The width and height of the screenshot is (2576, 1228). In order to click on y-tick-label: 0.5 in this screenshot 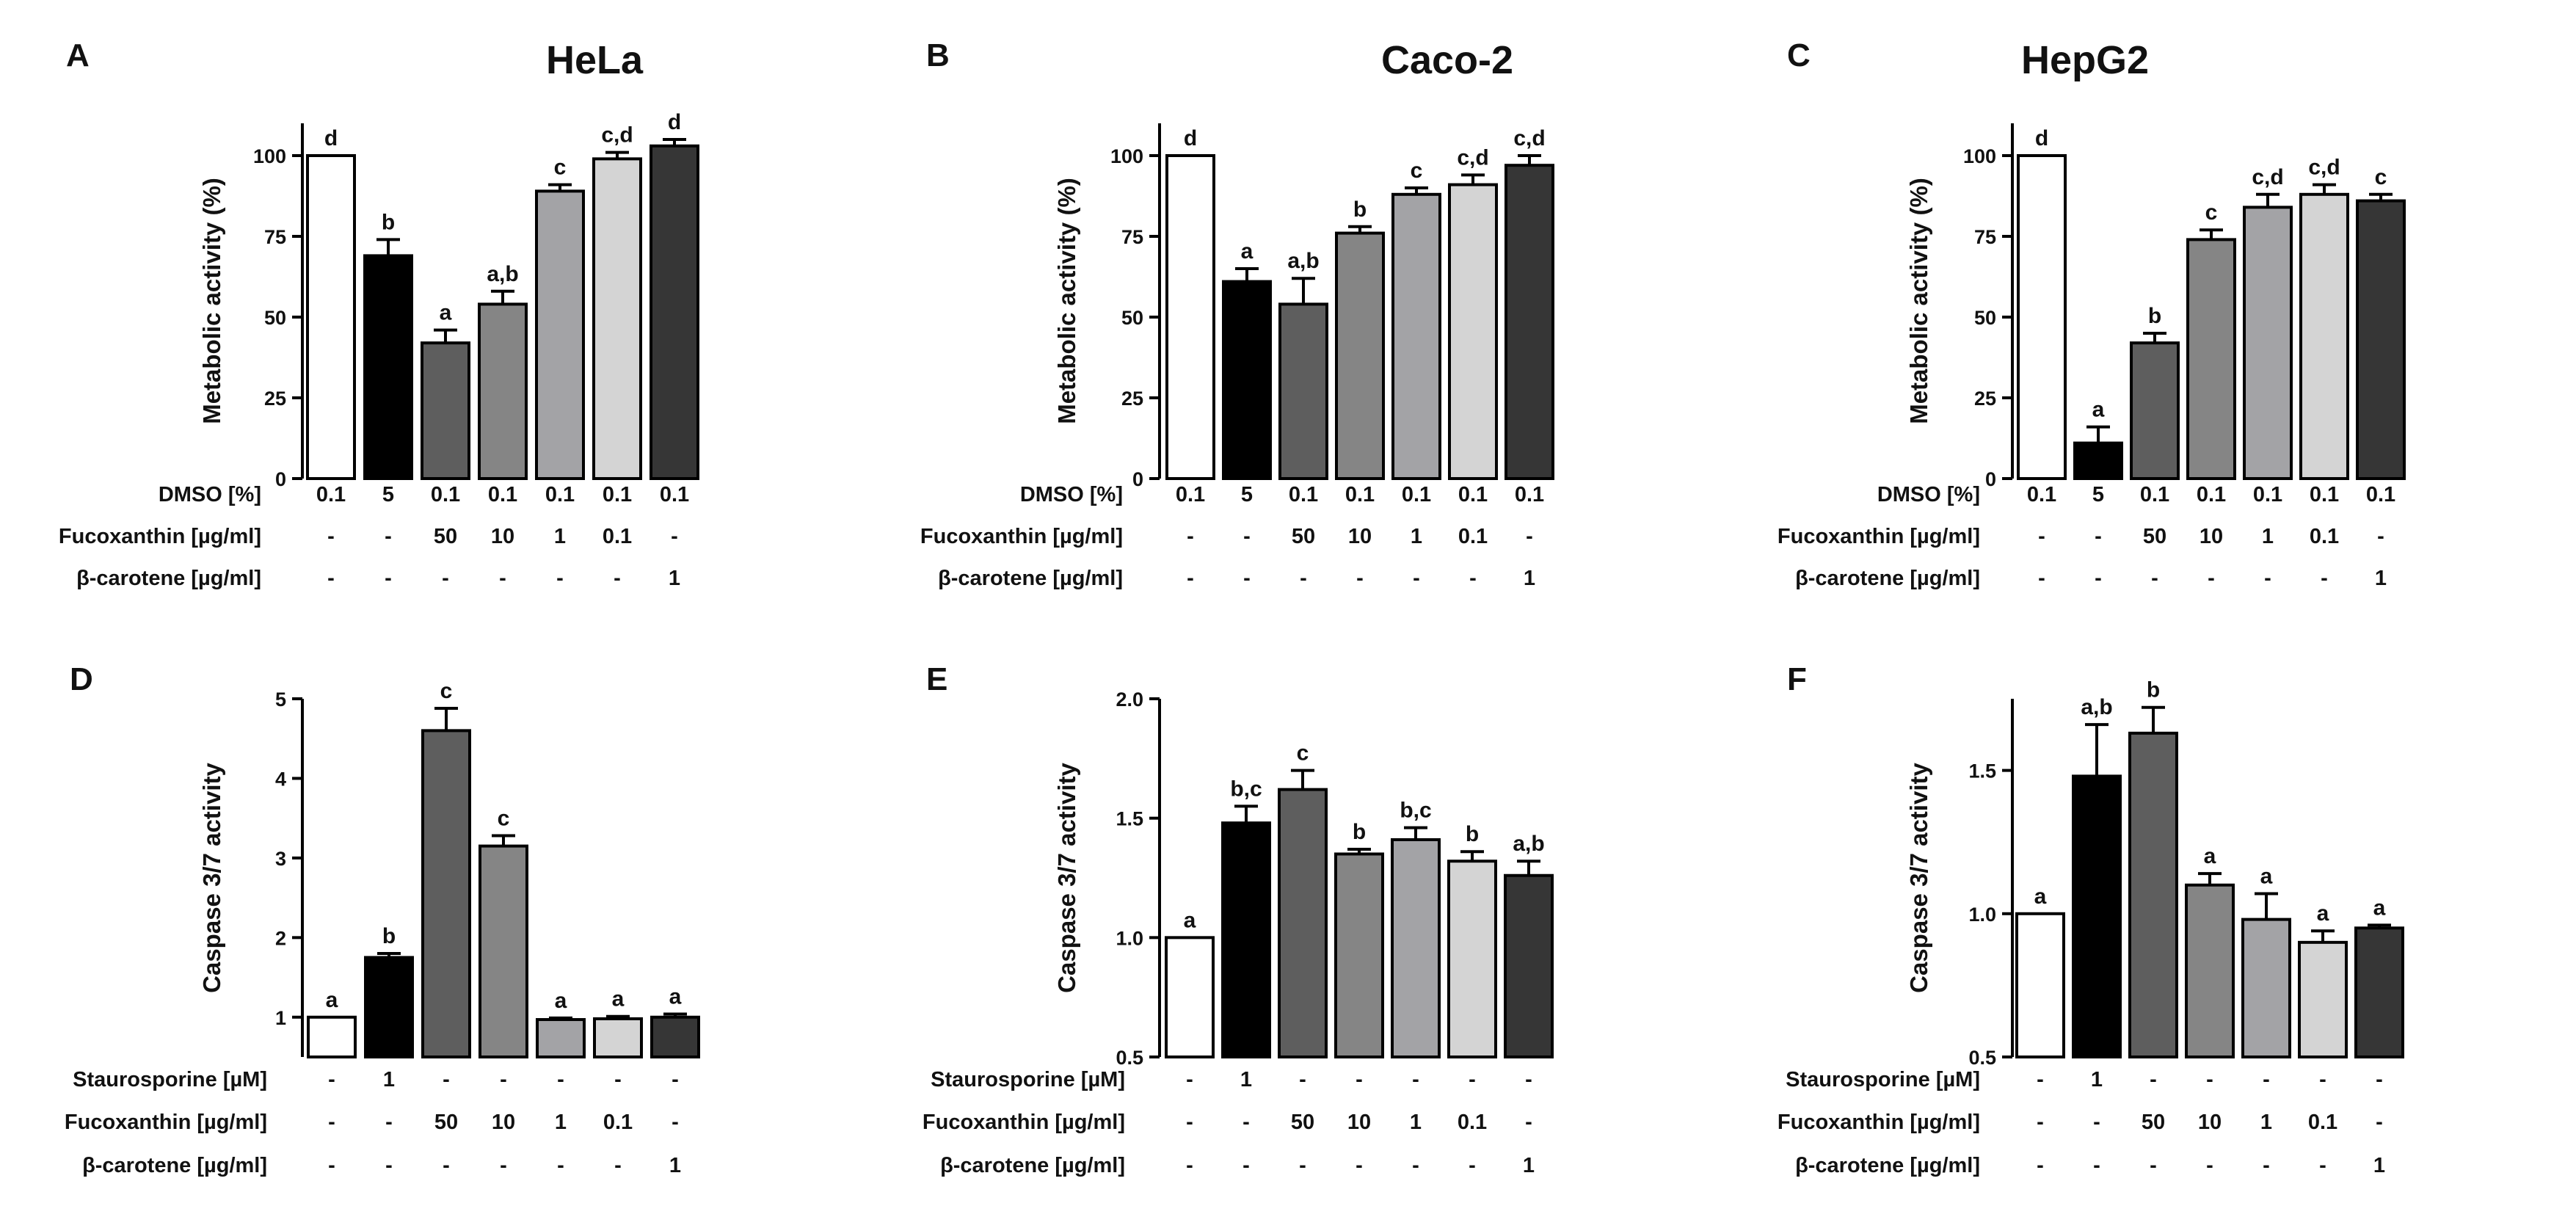, I will do `click(1129, 1058)`.